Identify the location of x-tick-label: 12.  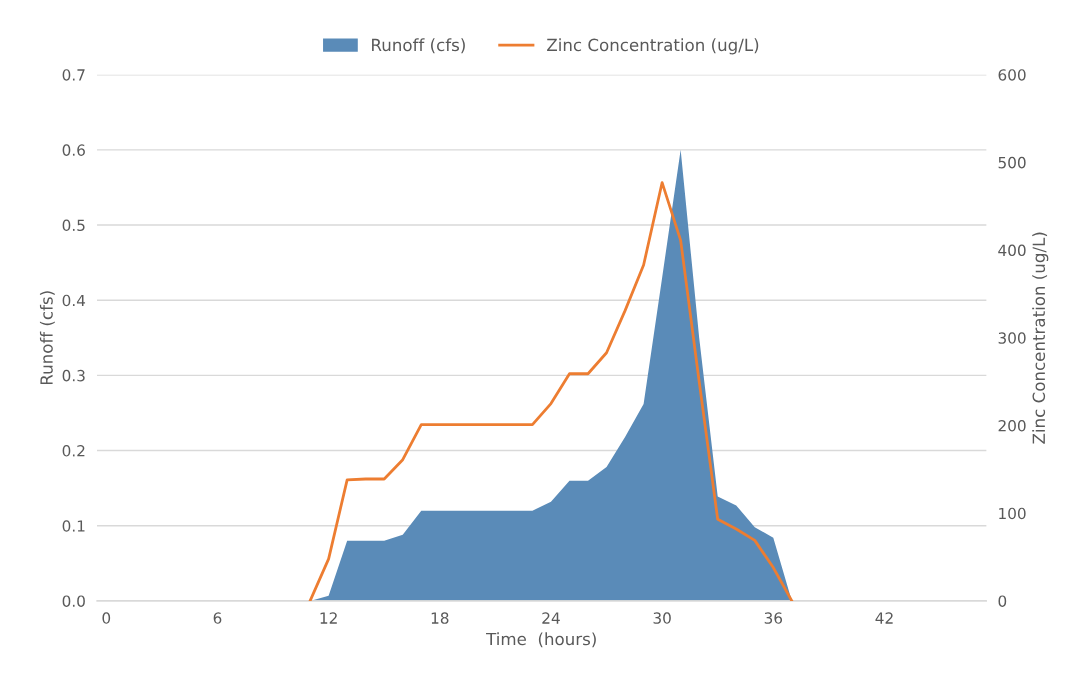
(328, 618).